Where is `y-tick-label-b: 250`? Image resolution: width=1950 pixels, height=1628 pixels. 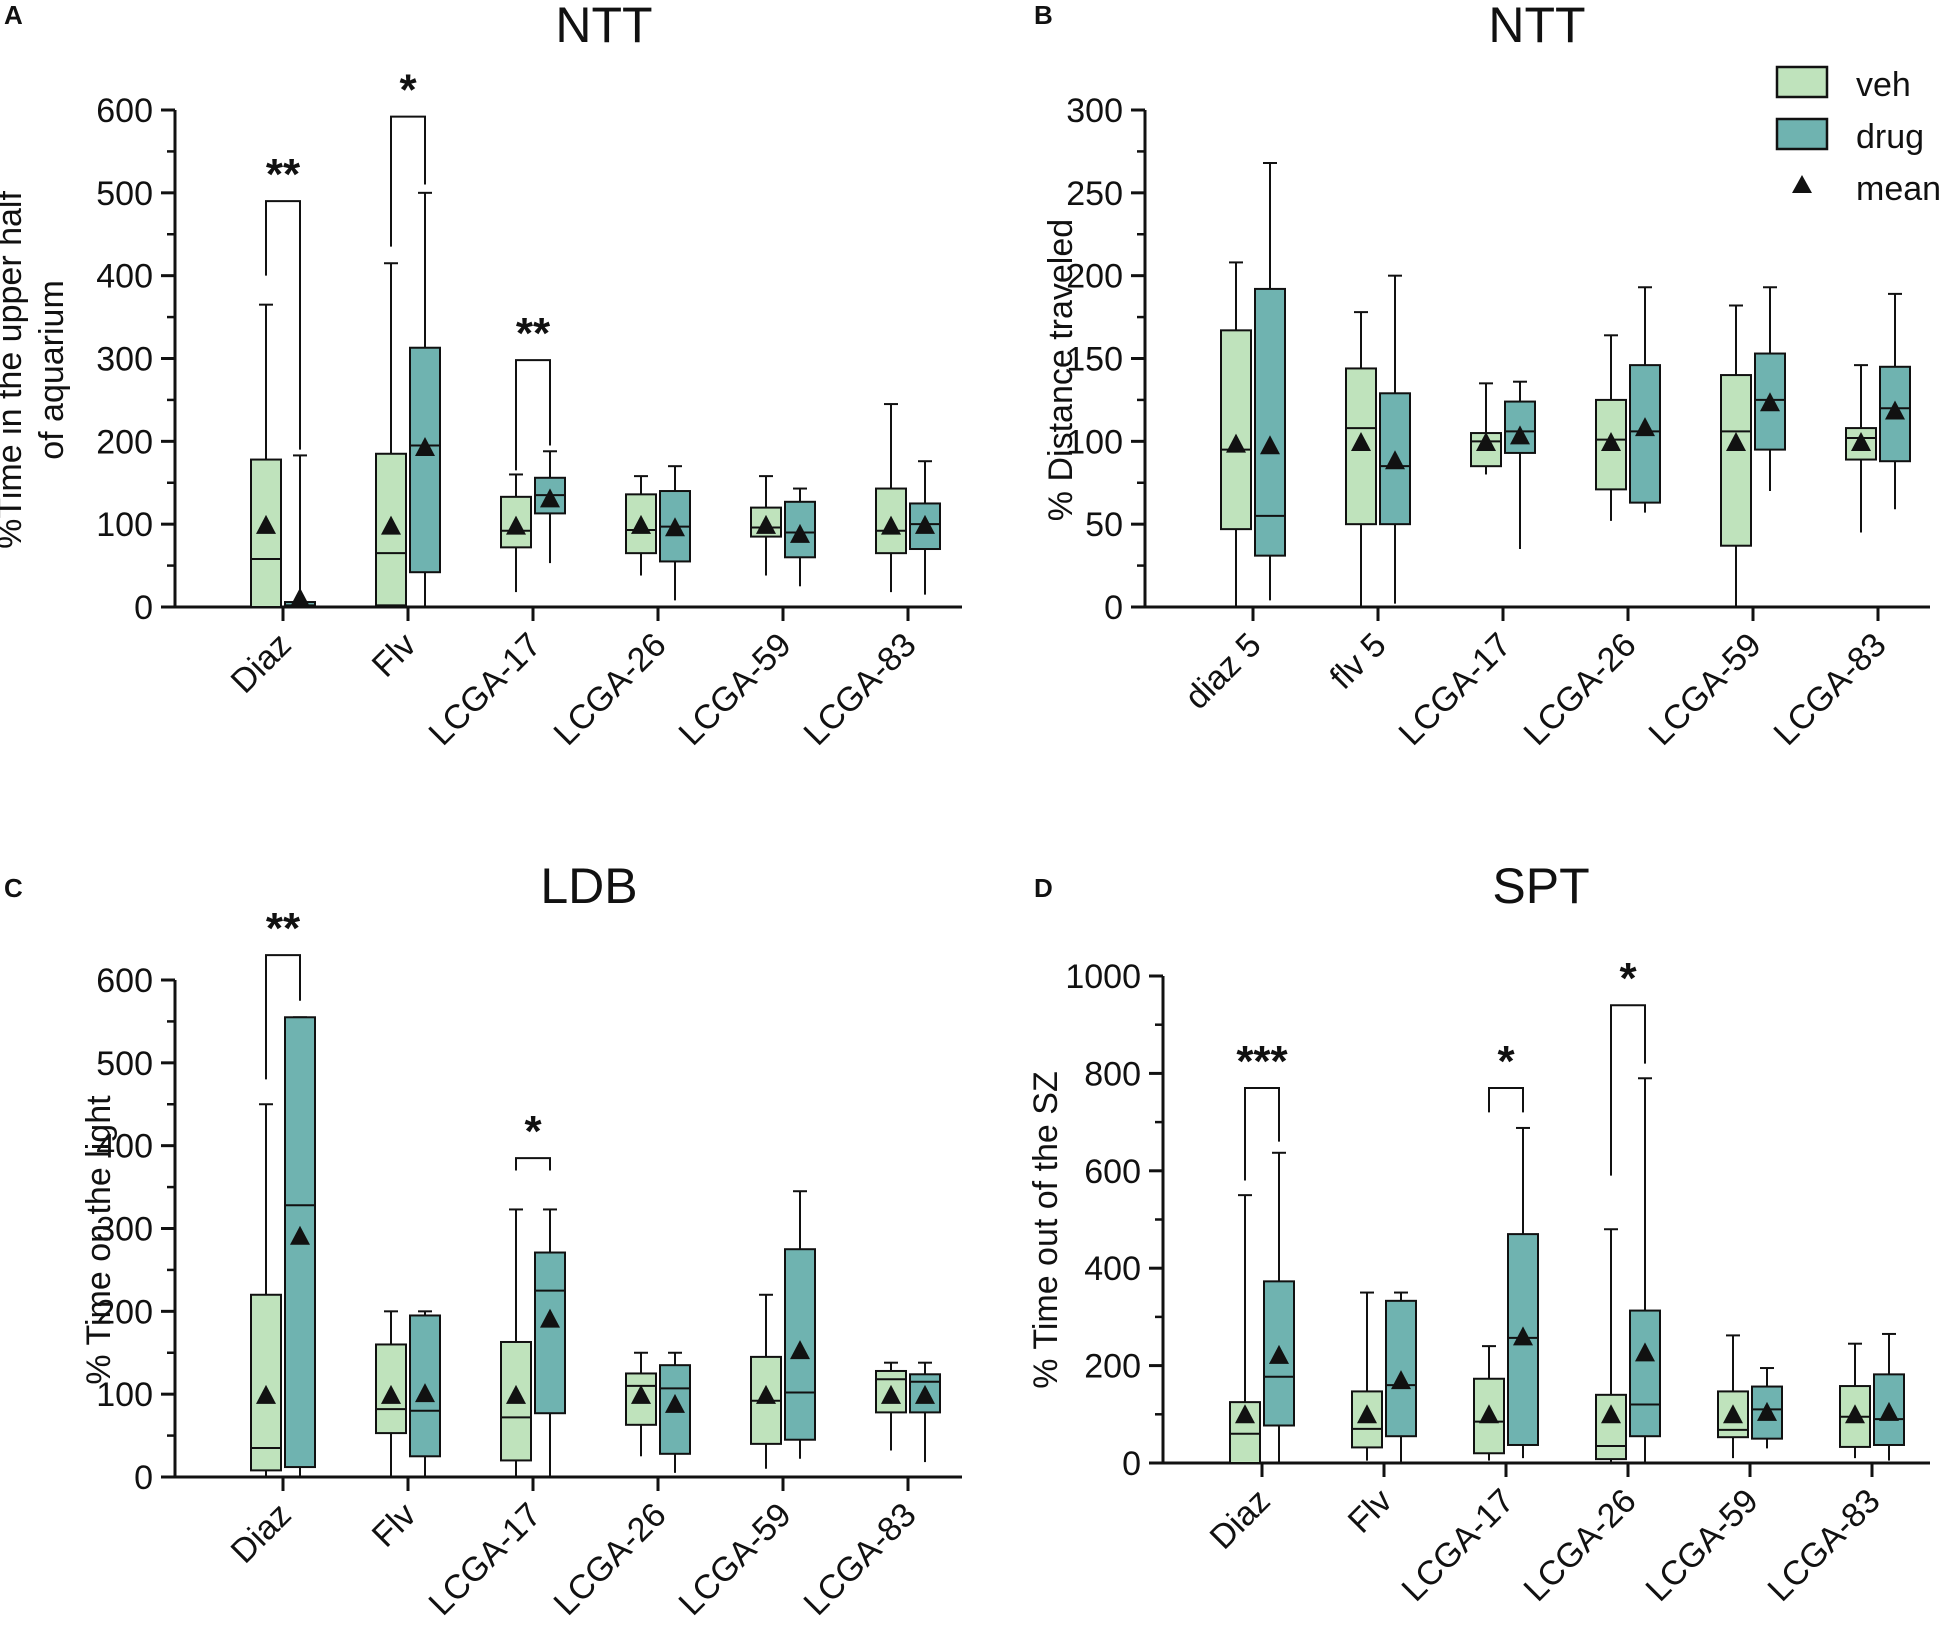 y-tick-label-b: 250 is located at coordinates (1094, 194).